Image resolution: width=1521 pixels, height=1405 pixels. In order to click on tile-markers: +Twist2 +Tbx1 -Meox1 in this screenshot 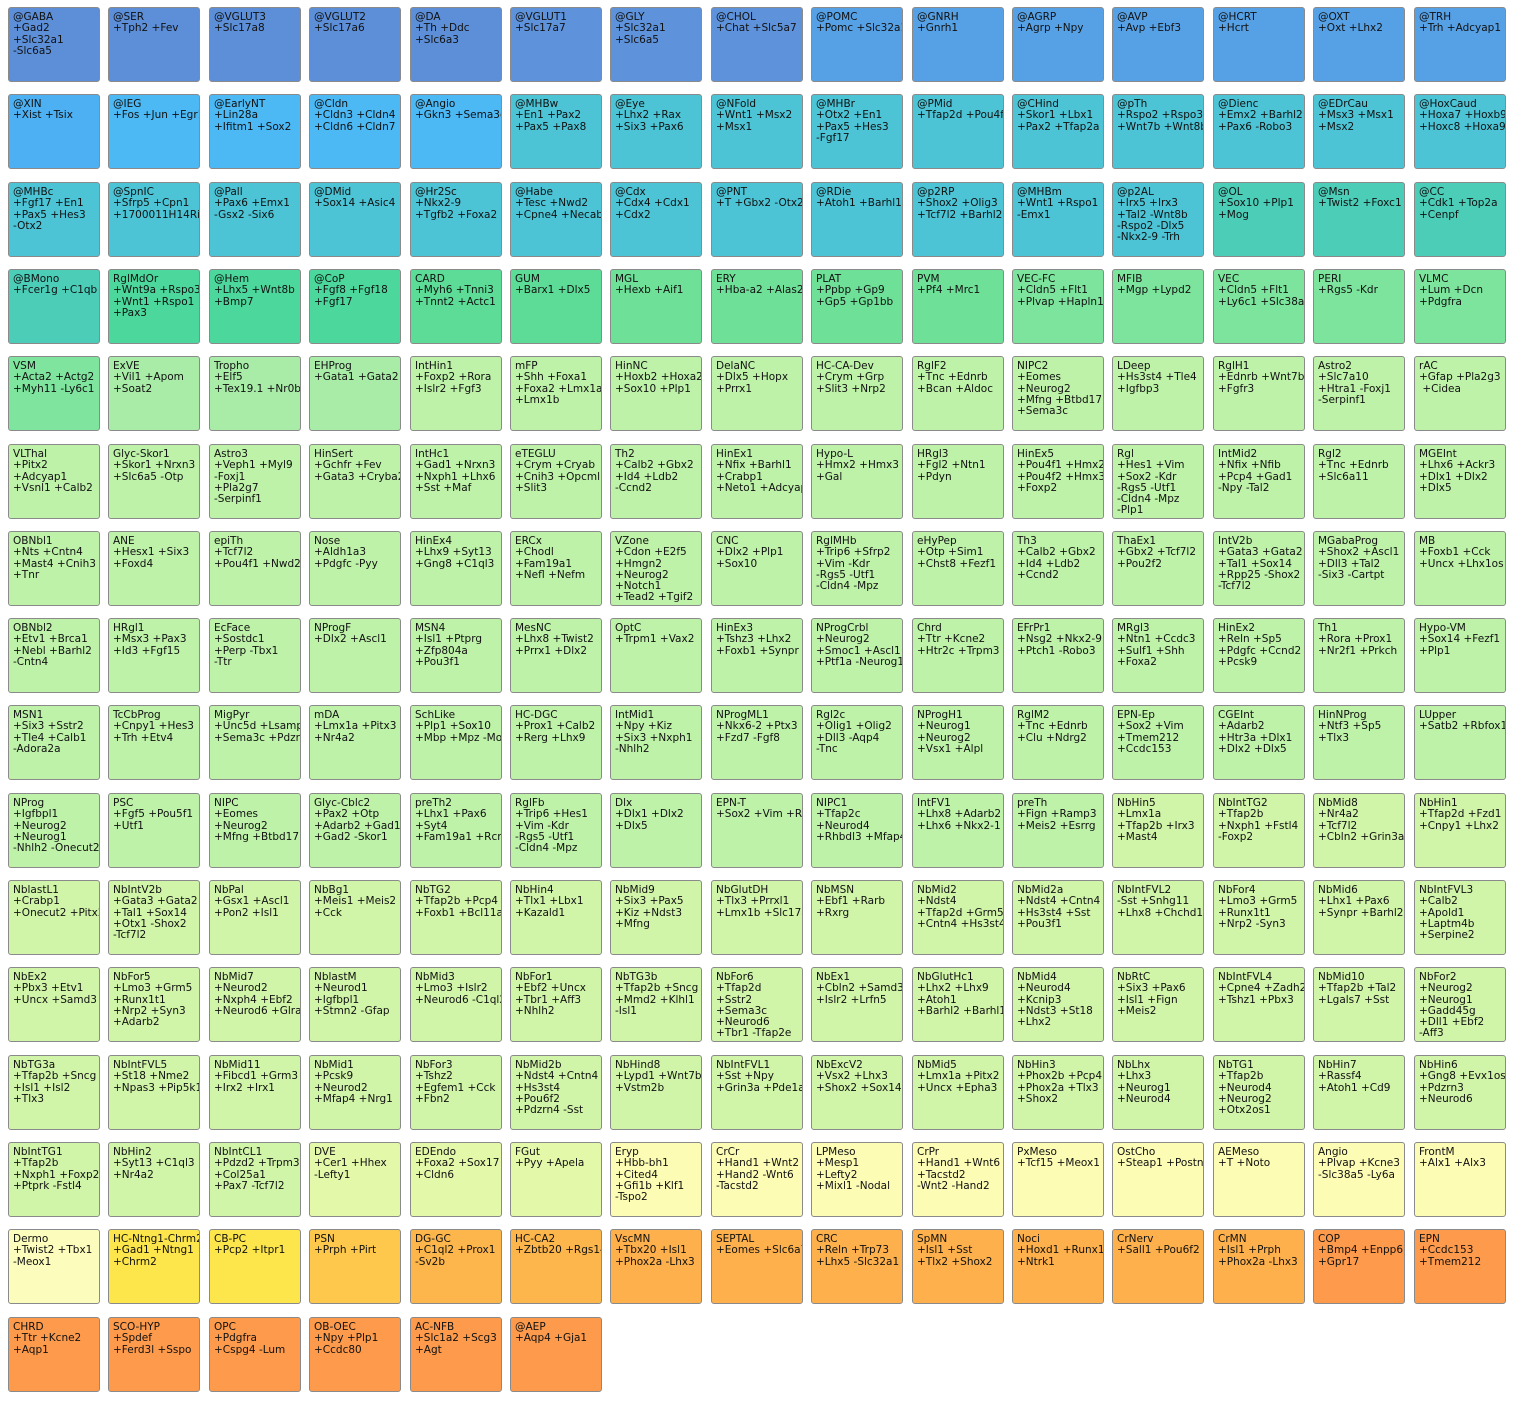, I will do `click(53, 1256)`.